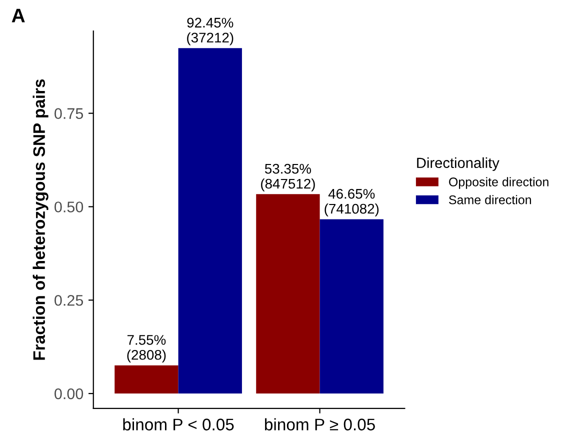 The image size is (566, 444). Describe the element at coordinates (146, 349) in the screenshot. I see `data-label: 7.55% (2808)` at that location.